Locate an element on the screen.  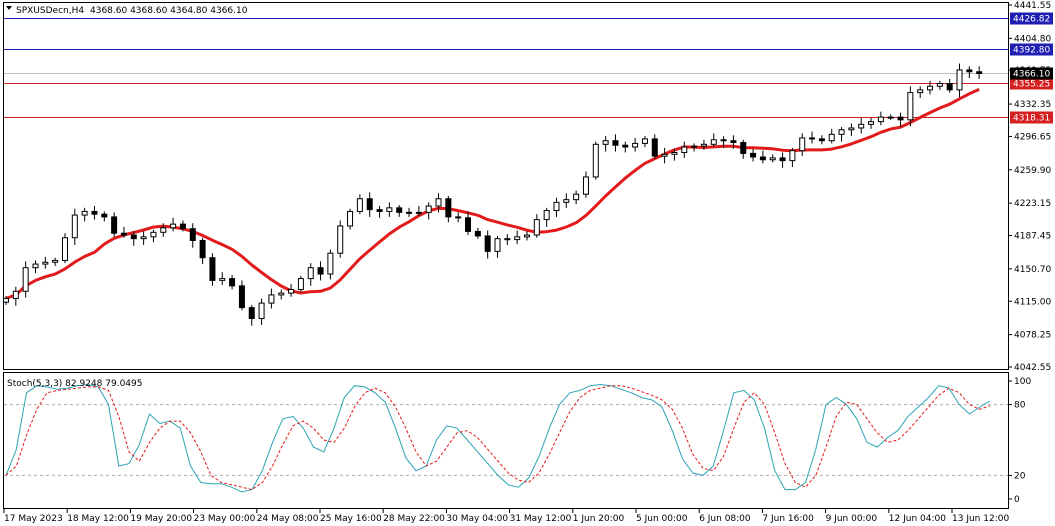
stoch-tick-label: 0 is located at coordinates (1017, 500).